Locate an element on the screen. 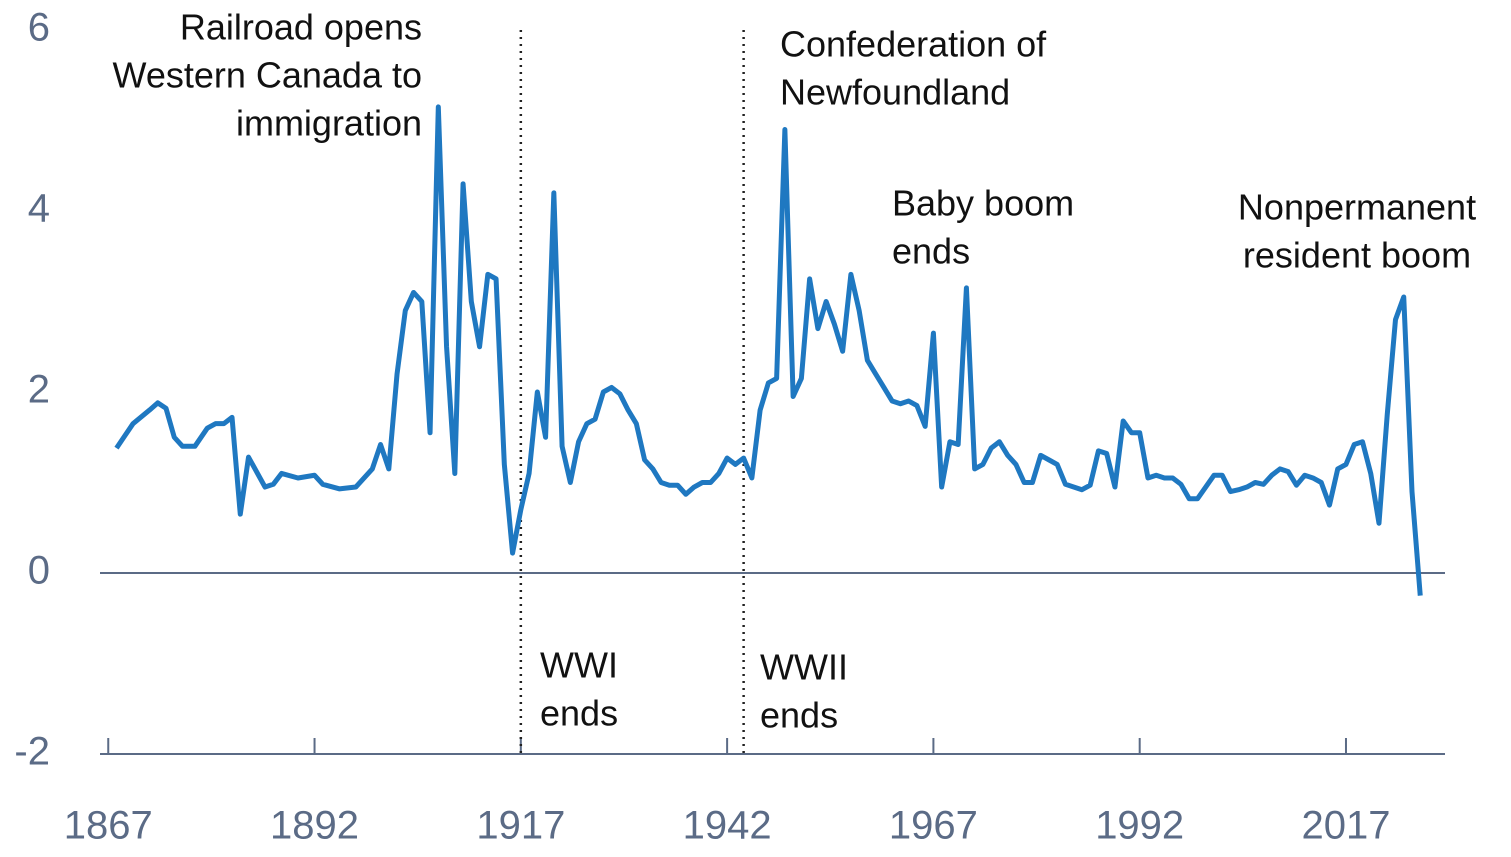 The height and width of the screenshot is (857, 1511). y-tick-label: 6 is located at coordinates (39, 28).